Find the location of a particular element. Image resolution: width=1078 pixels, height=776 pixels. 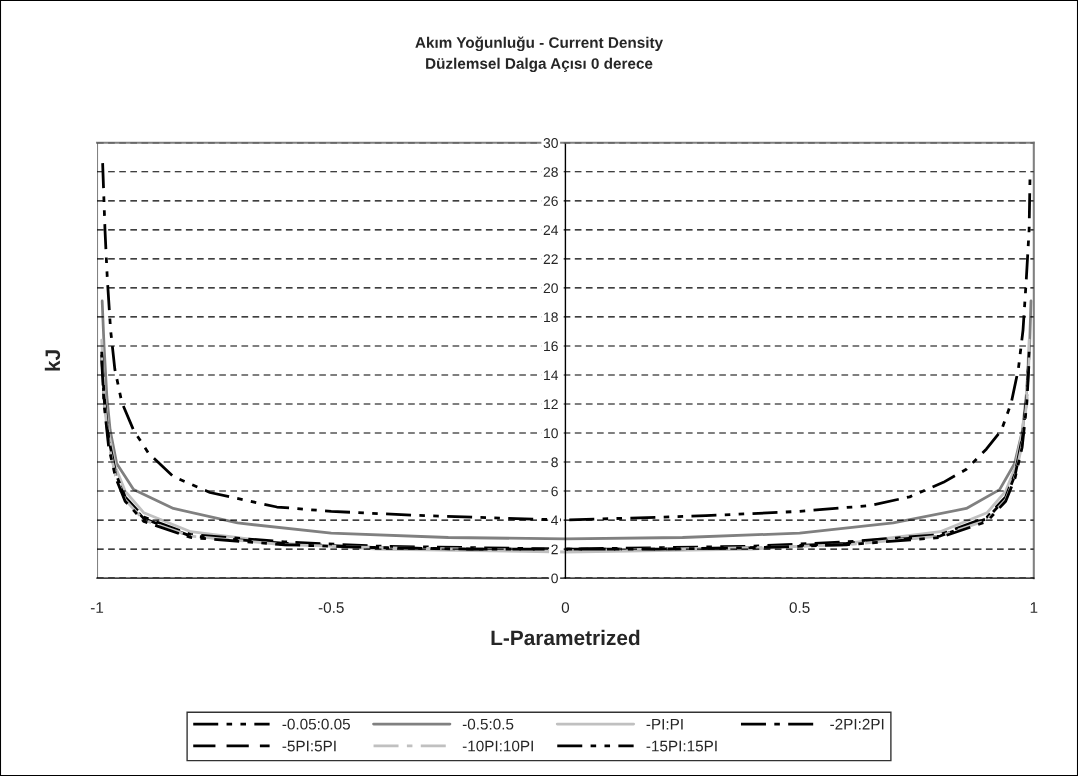

y-tick-label: 6 is located at coordinates (554, 491).